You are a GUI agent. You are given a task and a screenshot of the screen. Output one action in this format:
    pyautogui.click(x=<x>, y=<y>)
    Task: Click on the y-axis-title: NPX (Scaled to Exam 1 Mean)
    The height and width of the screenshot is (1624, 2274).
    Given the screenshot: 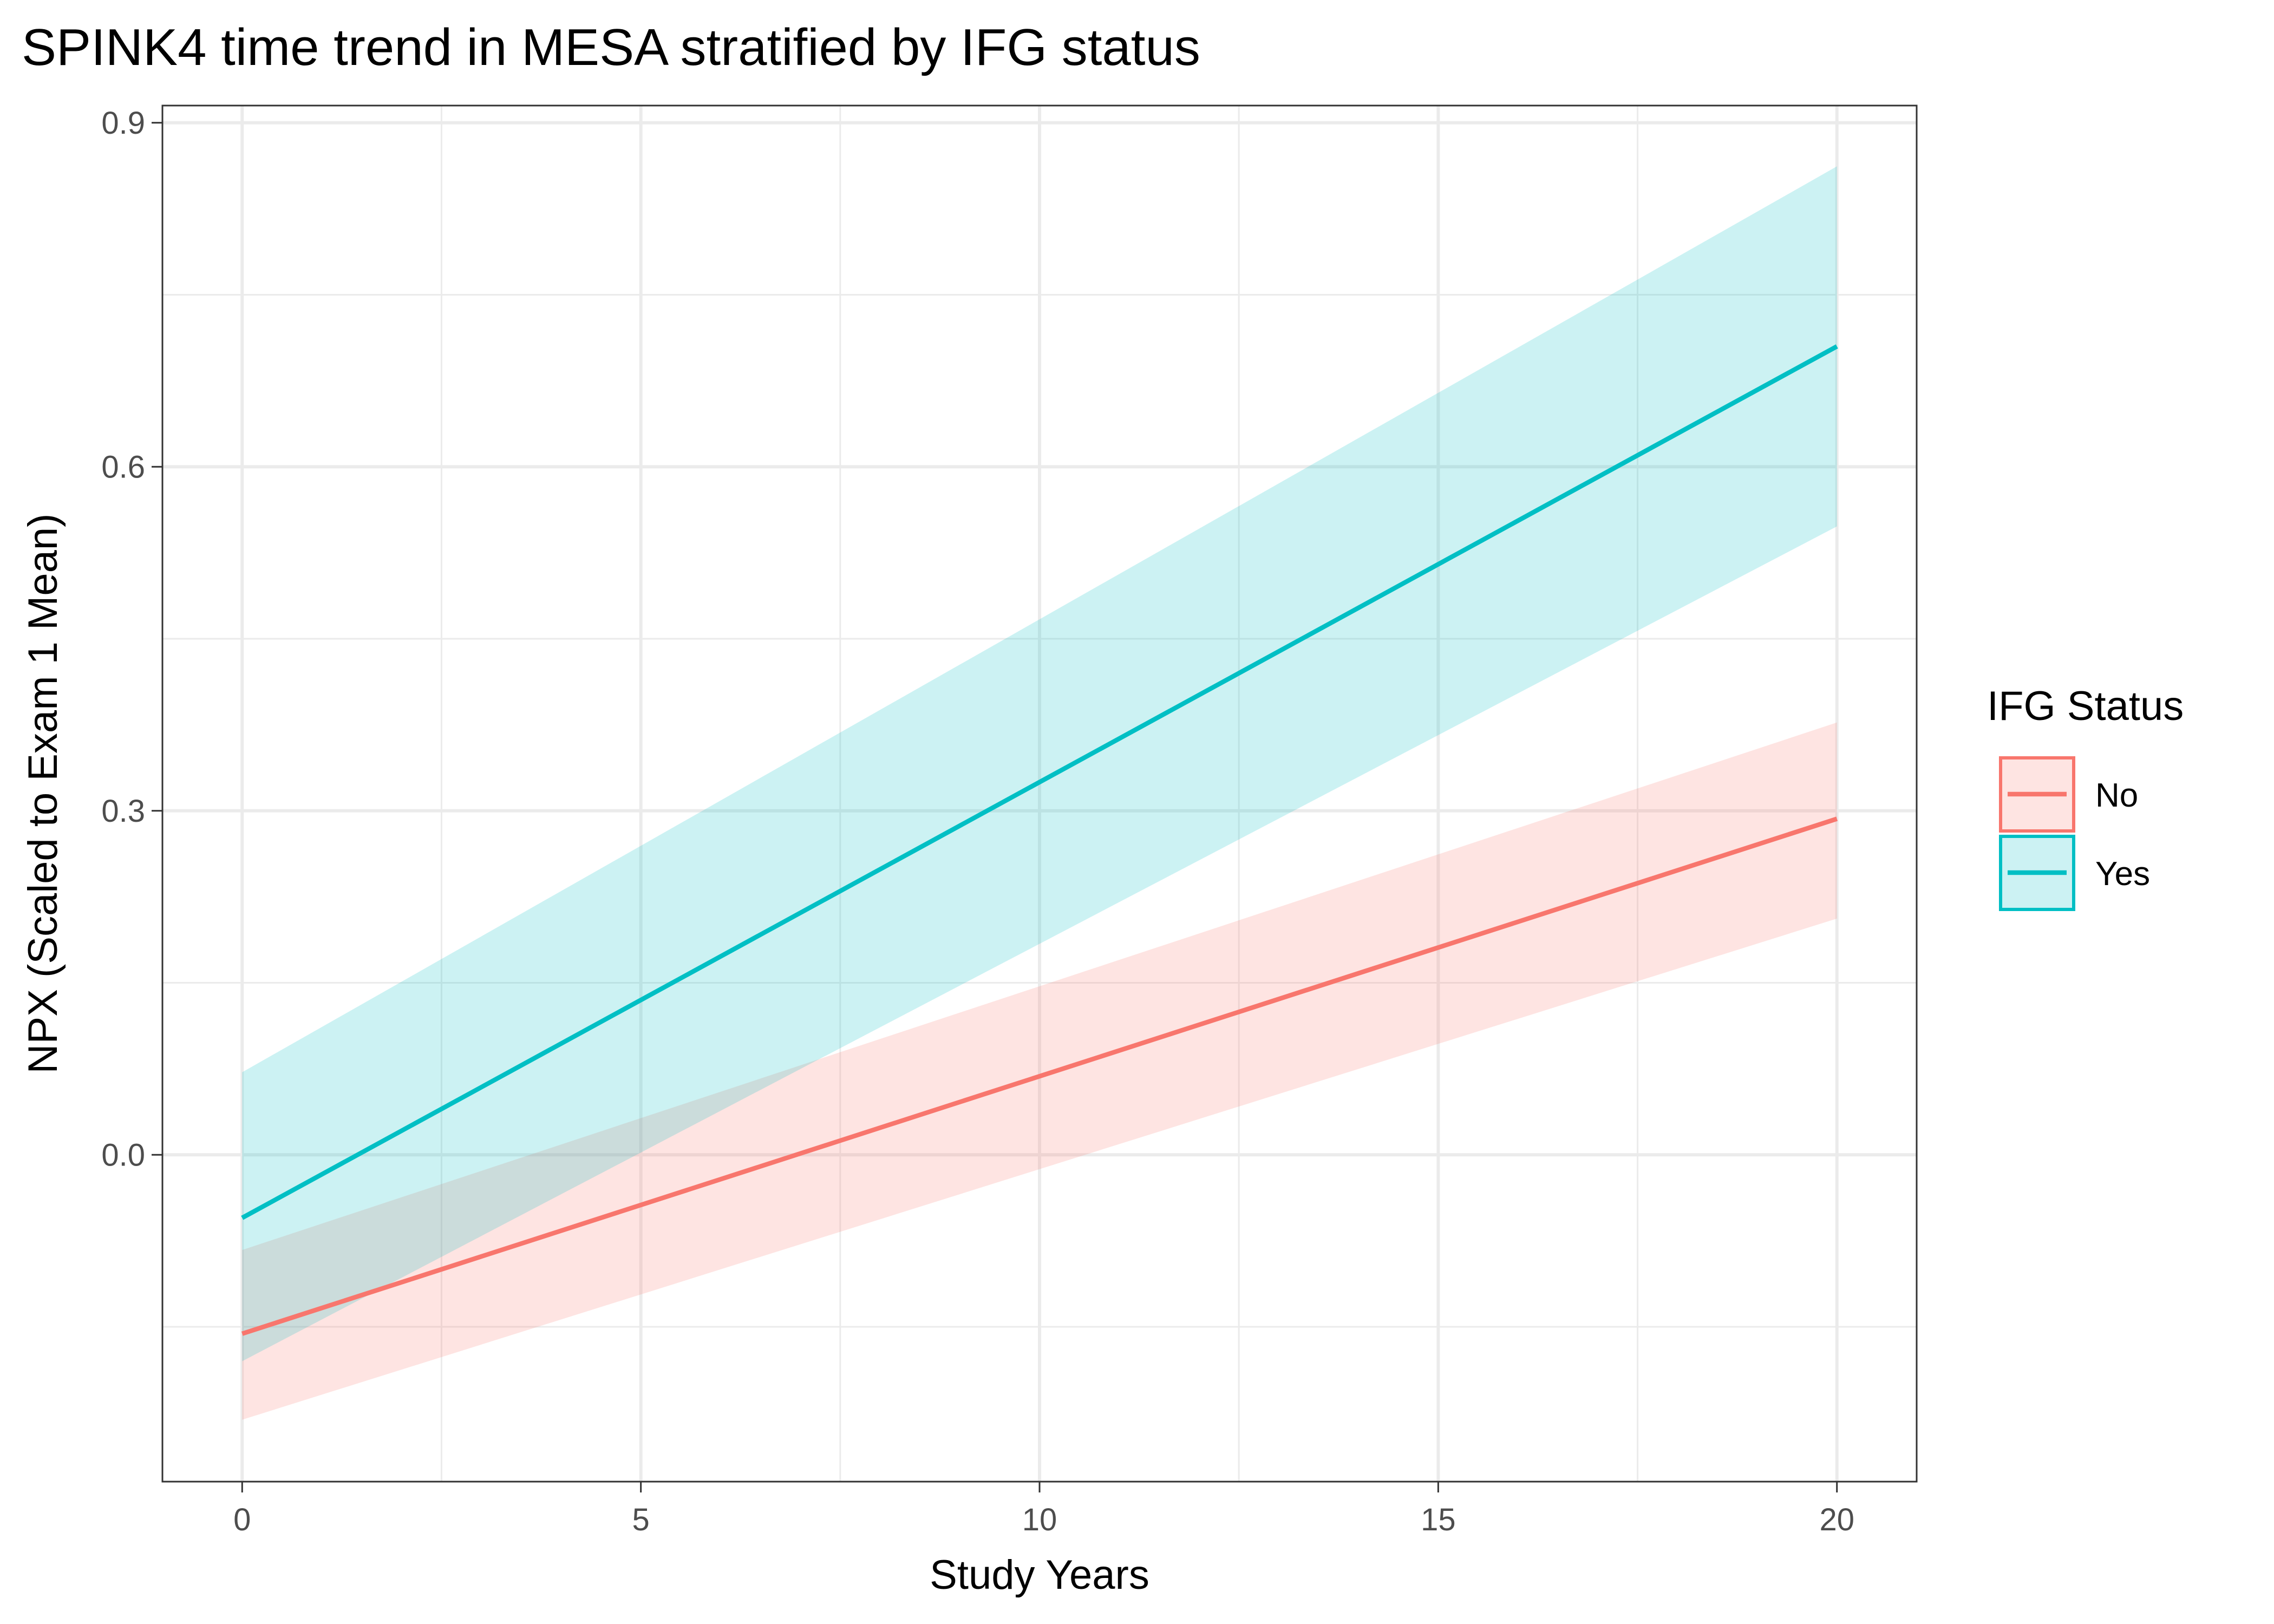 What is the action you would take?
    pyautogui.click(x=43, y=794)
    